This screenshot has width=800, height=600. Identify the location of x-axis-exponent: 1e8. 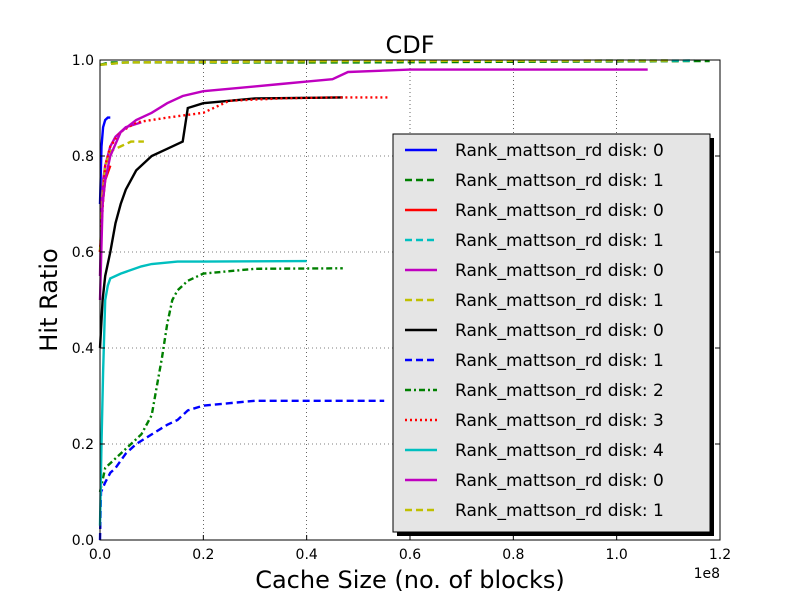
(707, 574).